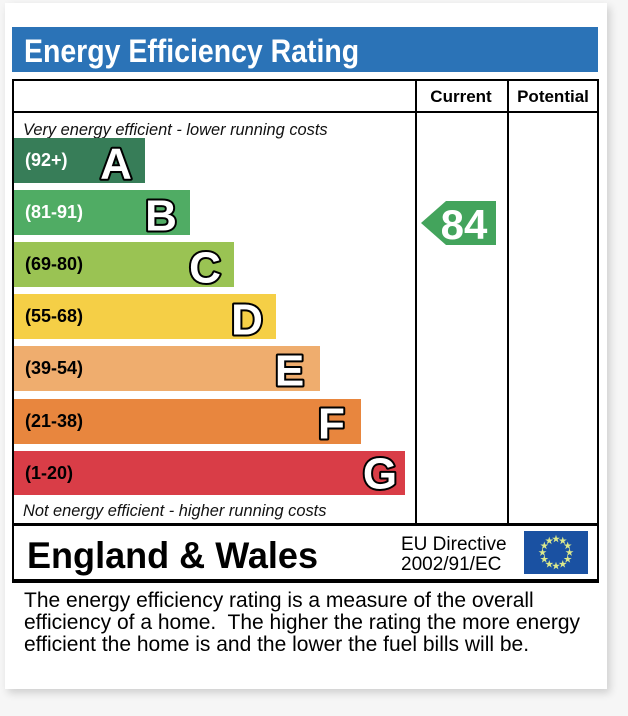 This screenshot has height=716, width=628. I want to click on svg-text: F, so click(331, 423).